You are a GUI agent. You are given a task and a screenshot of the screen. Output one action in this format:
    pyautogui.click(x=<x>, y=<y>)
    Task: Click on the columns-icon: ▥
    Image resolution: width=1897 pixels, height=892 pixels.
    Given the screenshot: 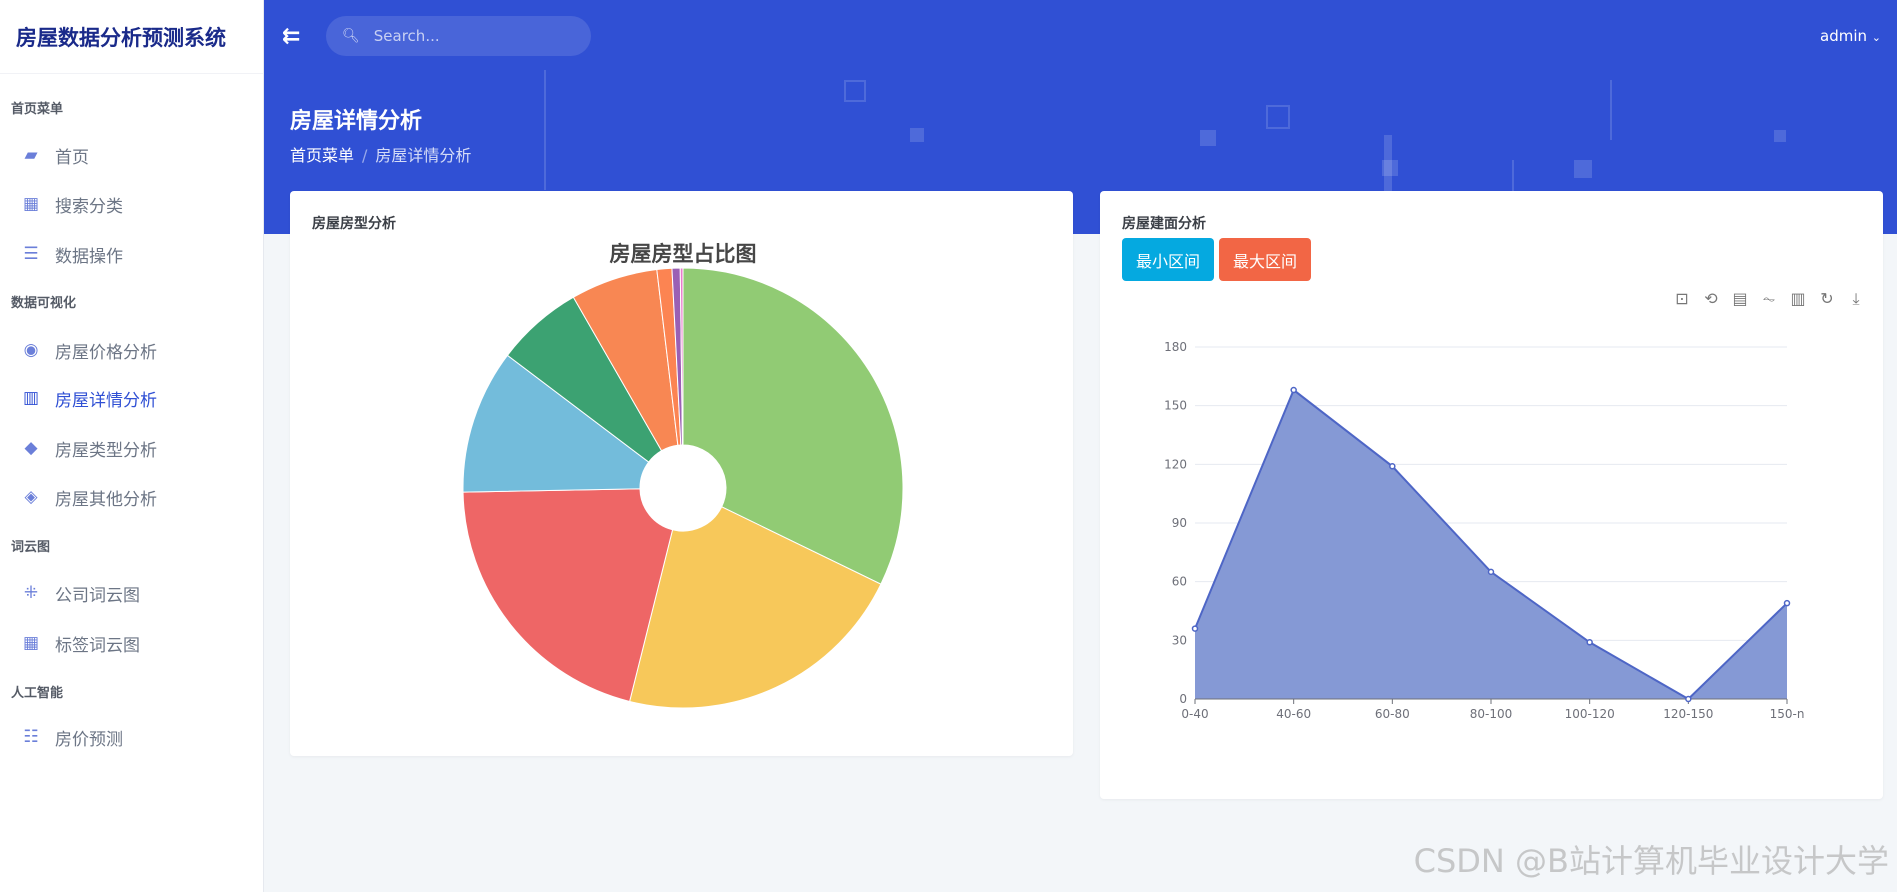 What is the action you would take?
    pyautogui.click(x=31, y=398)
    